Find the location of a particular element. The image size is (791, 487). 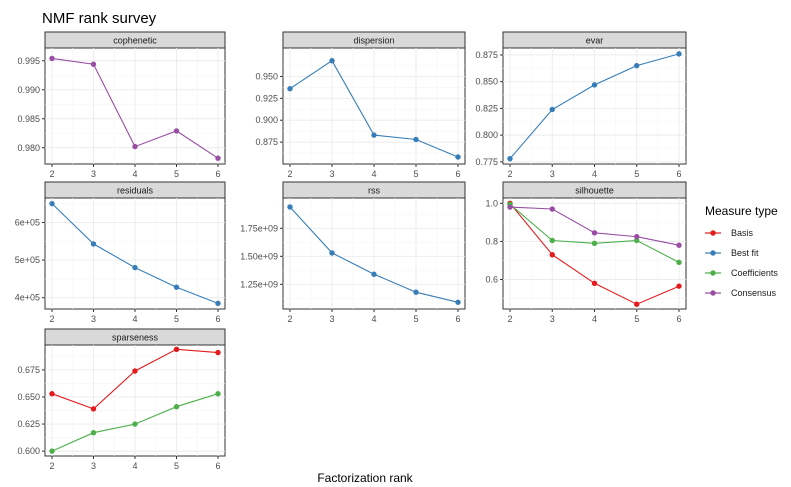

y-tick-label: 0.985 is located at coordinates (28, 119).